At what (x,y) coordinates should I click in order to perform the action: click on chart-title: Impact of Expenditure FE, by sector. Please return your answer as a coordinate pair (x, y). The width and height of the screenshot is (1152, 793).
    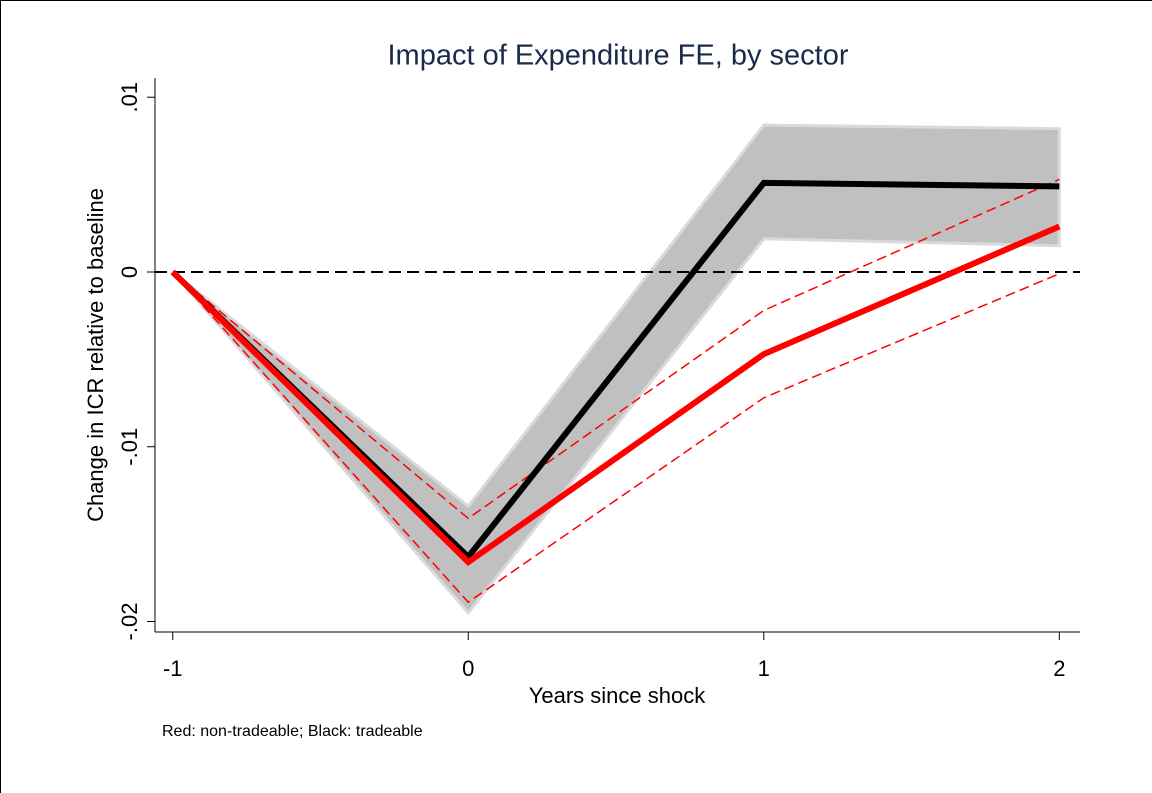
    Looking at the image, I should click on (618, 56).